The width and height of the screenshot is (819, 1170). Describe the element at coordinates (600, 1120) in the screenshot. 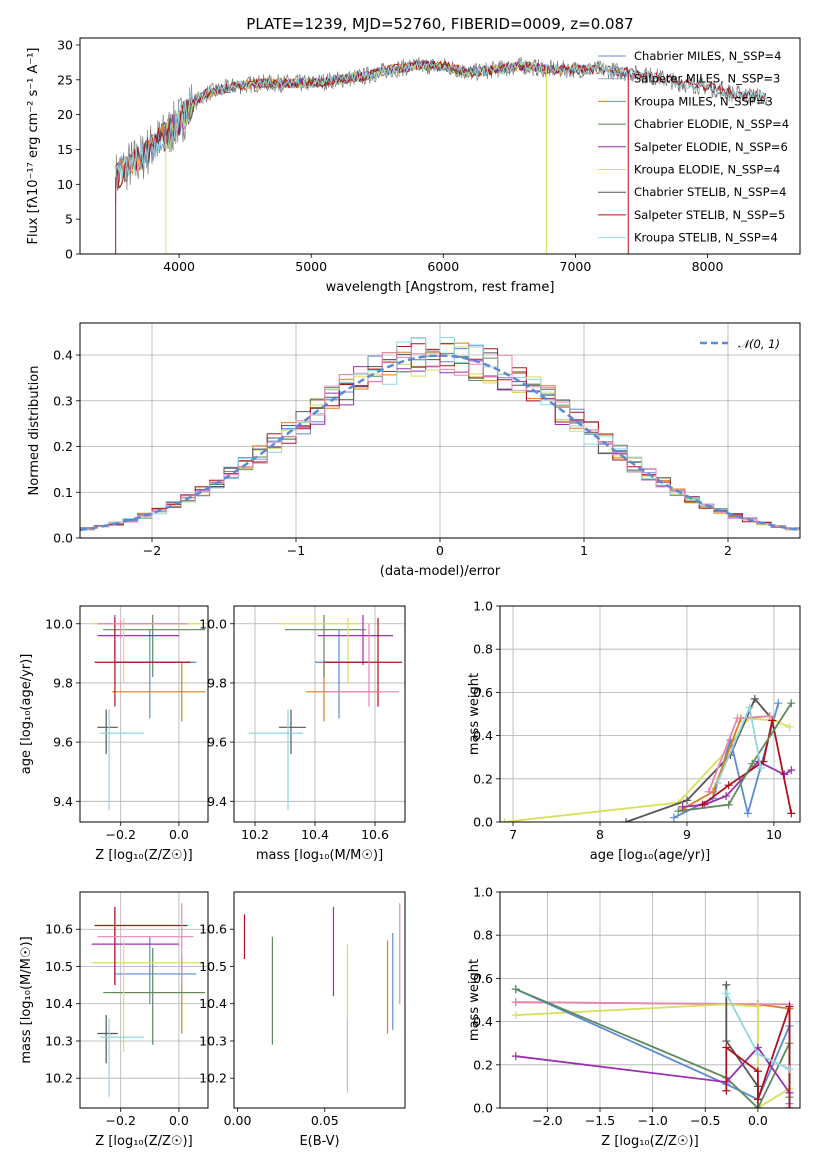

I see `x-tick-label: −1.5` at that location.